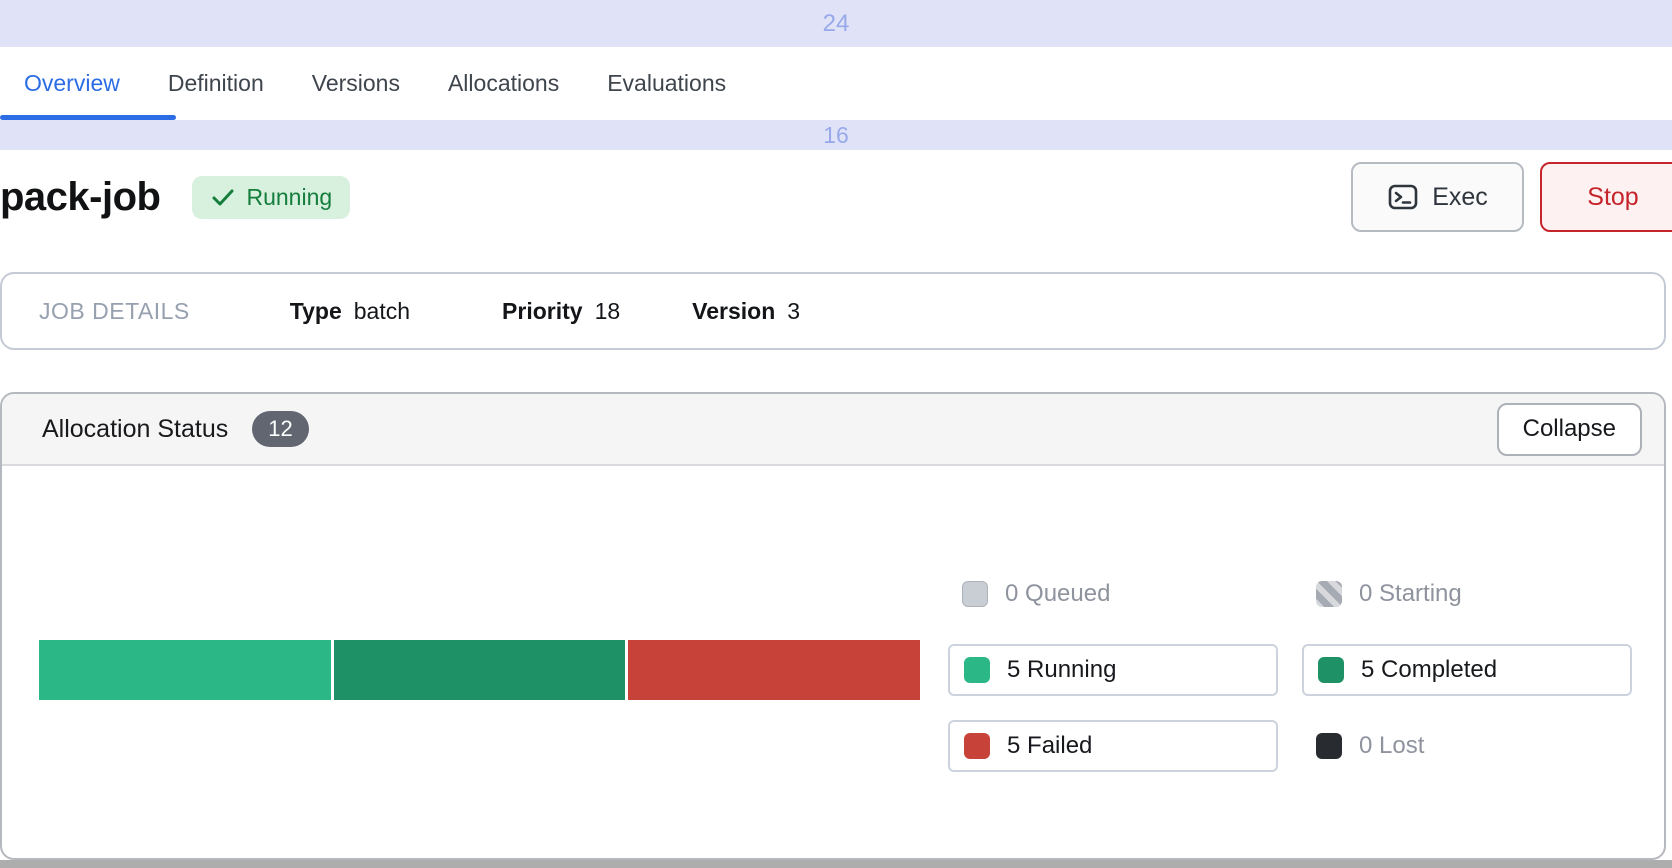  What do you see at coordinates (836, 864) in the screenshot?
I see `bottom-crop-strip` at bounding box center [836, 864].